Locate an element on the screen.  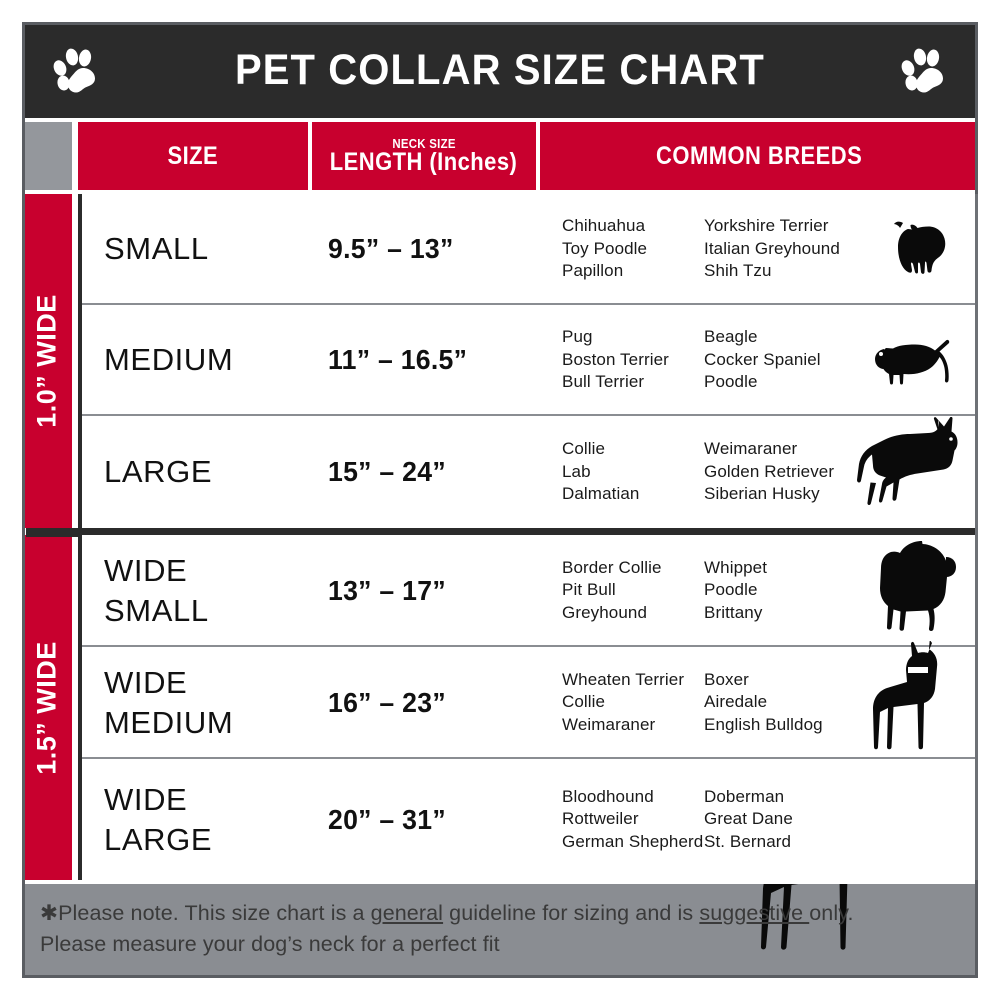
page-title: PET COLLAR SIZE CHART is located at coordinates (500, 69).